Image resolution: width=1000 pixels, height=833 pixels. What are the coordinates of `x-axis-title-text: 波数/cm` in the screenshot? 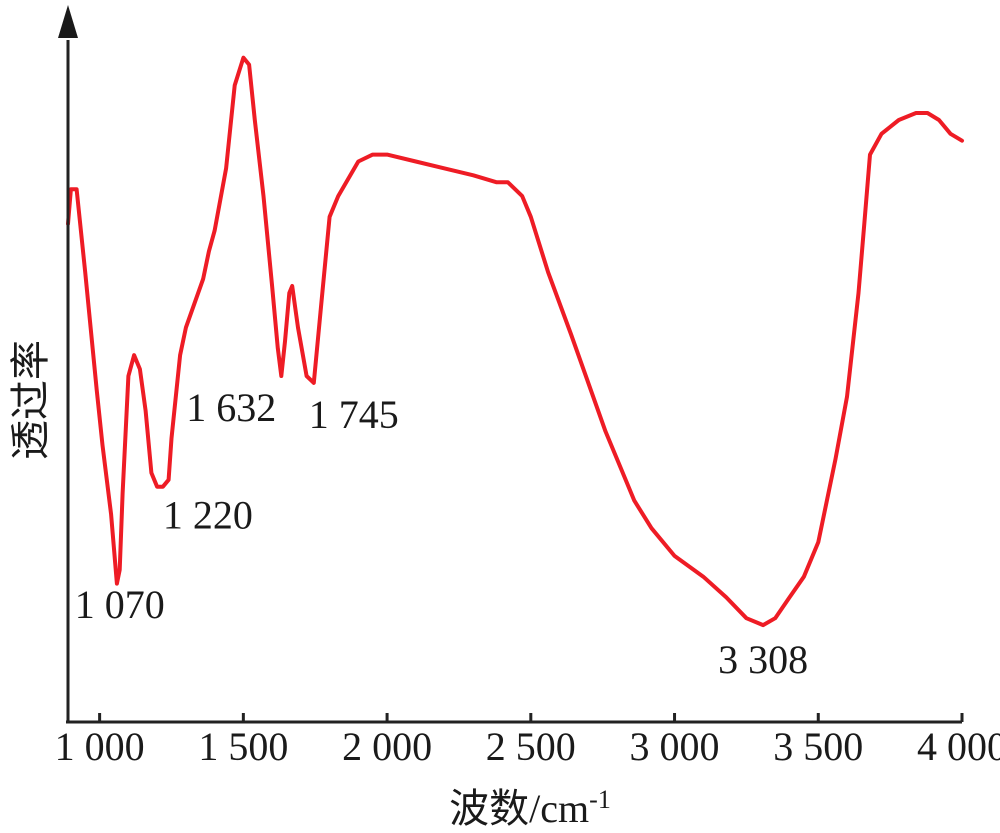 It's located at (519, 808).